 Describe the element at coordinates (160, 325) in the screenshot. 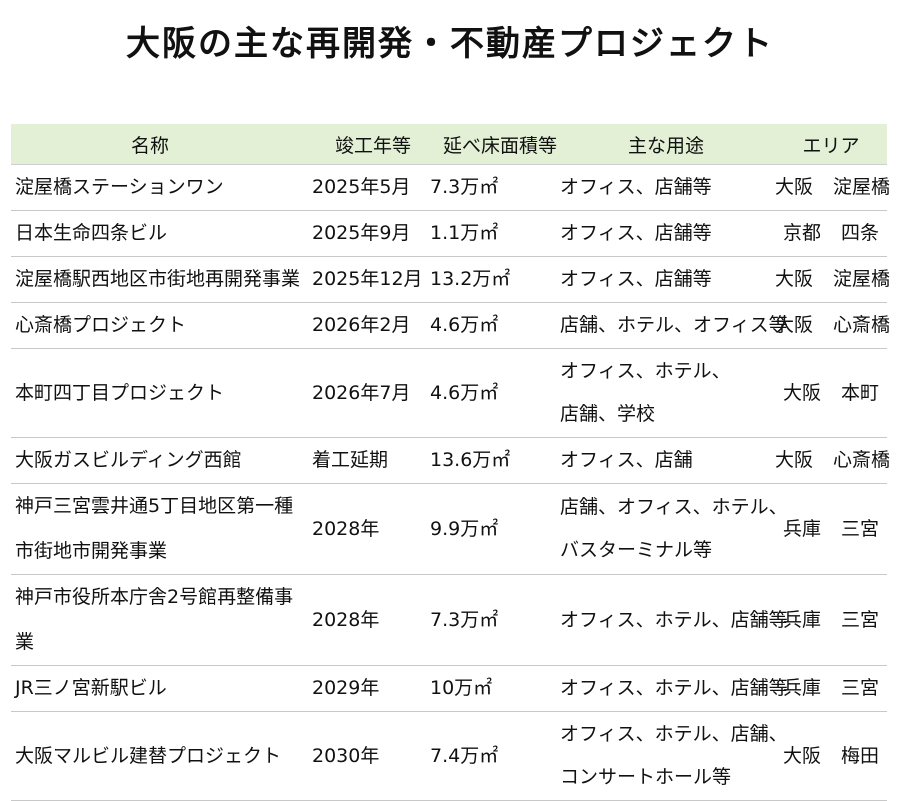

I see `project-name: 心斎橋プロジェクト` at that location.